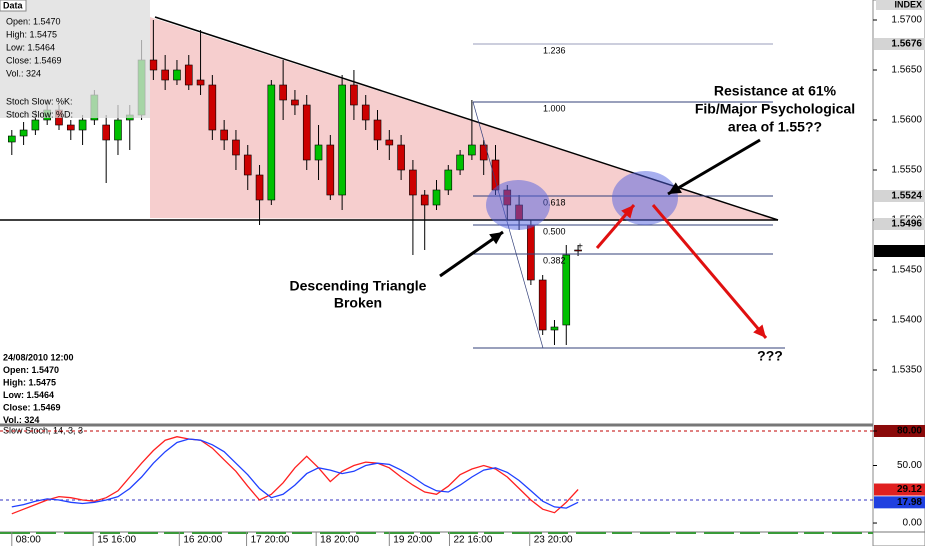 Image resolution: width=925 pixels, height=546 pixels. What do you see at coordinates (29, 382) in the screenshot?
I see `cursor-info: High: 1.5475` at bounding box center [29, 382].